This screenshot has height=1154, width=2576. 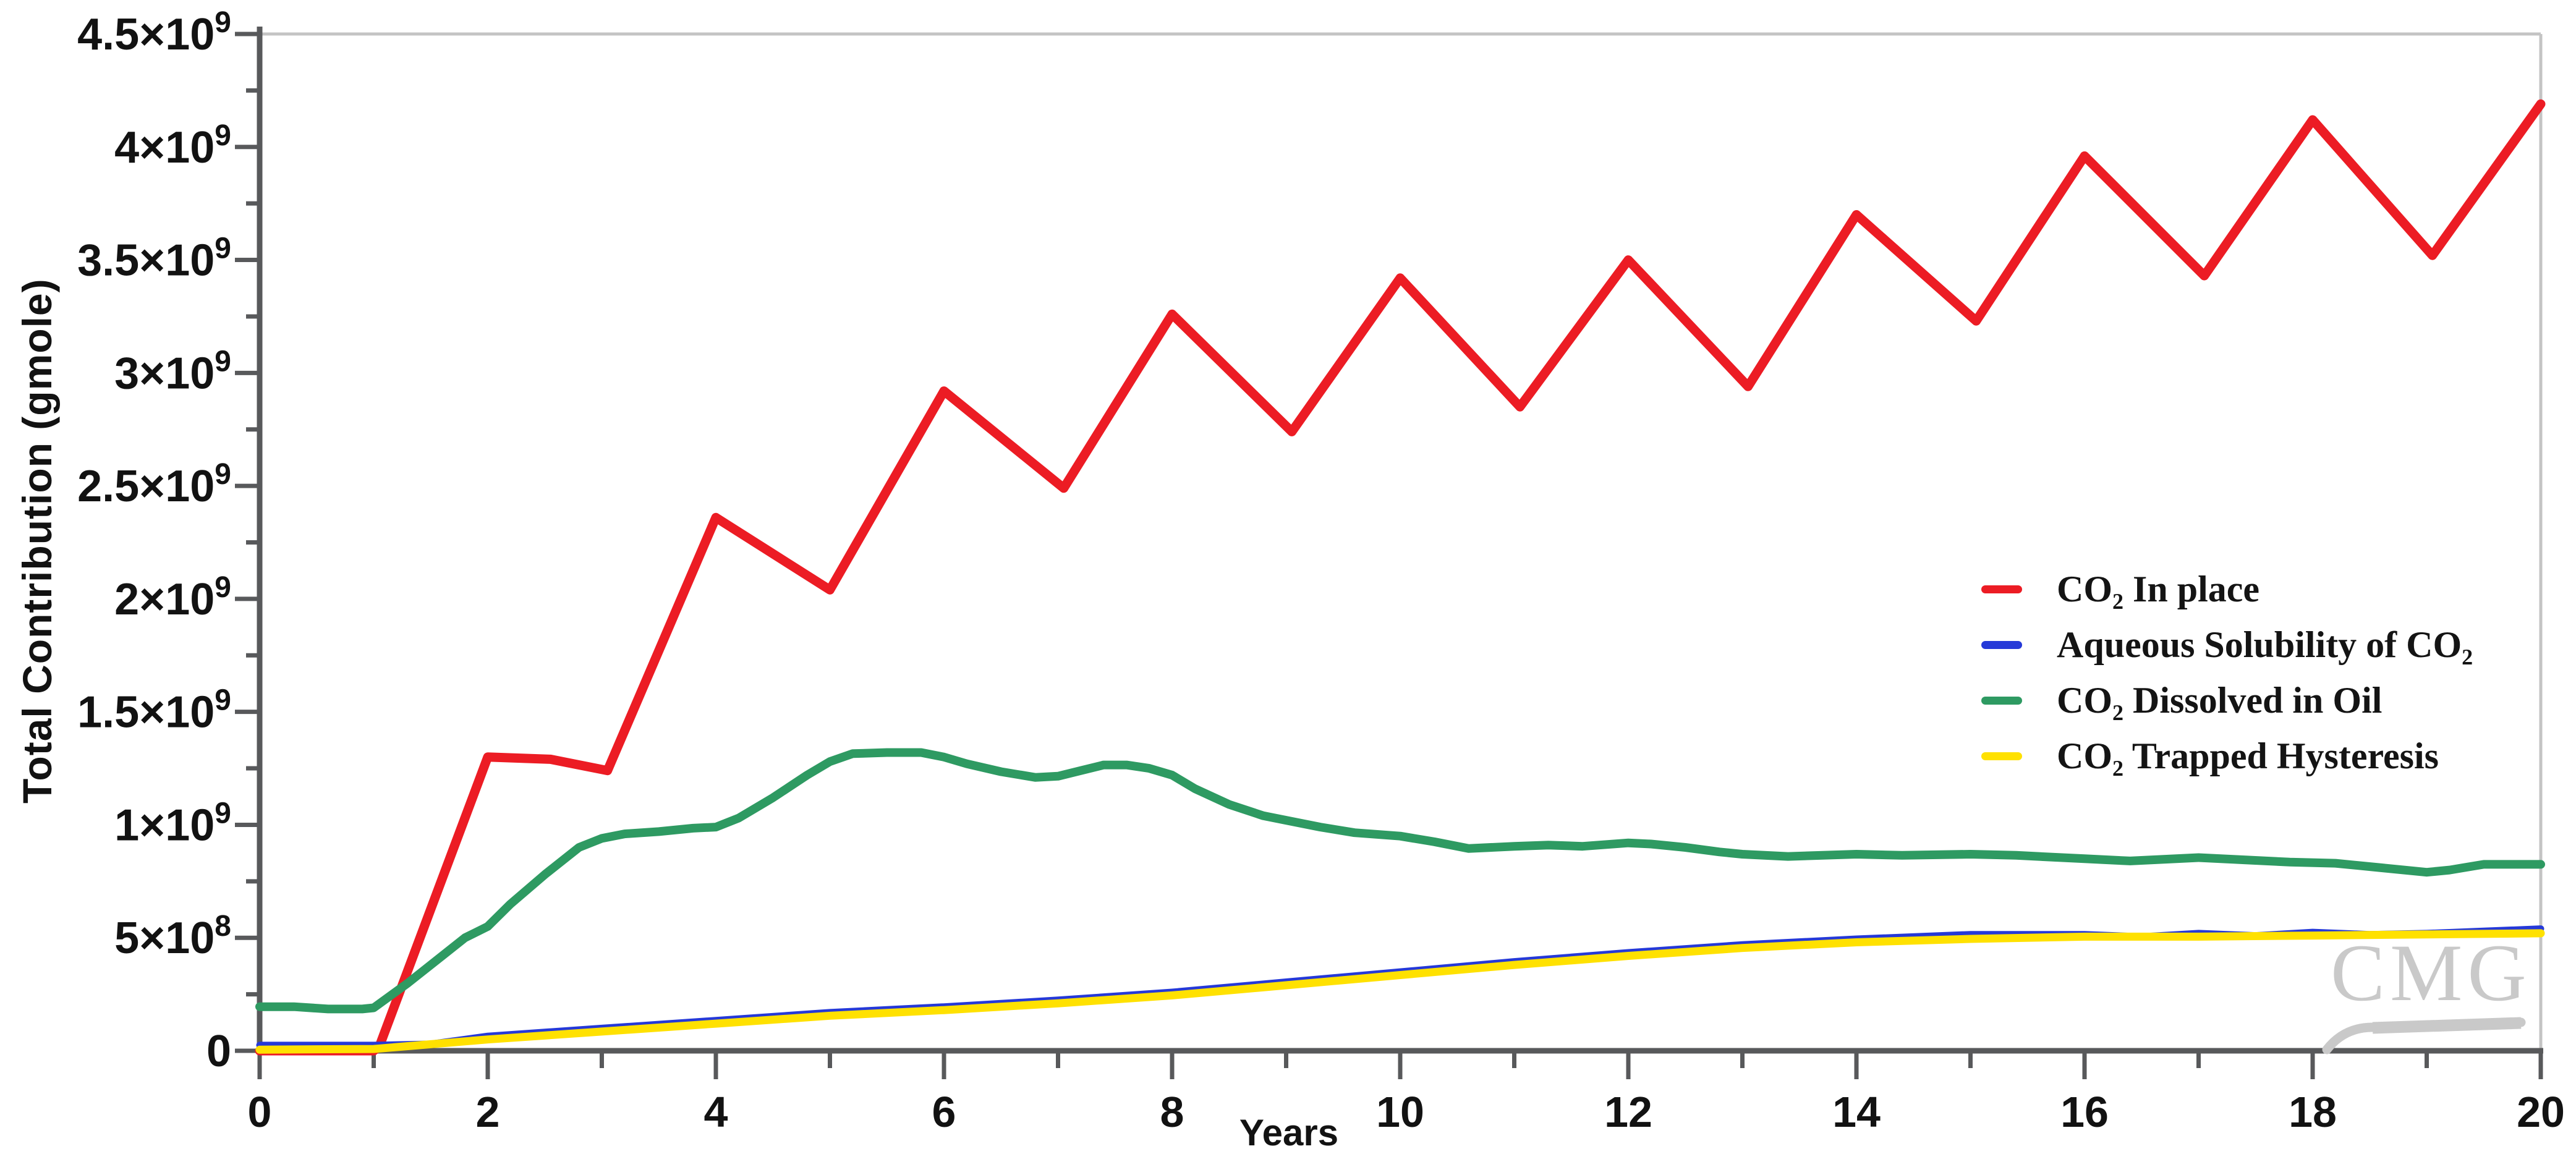 I want to click on x-tick-label: 6, so click(x=944, y=1112).